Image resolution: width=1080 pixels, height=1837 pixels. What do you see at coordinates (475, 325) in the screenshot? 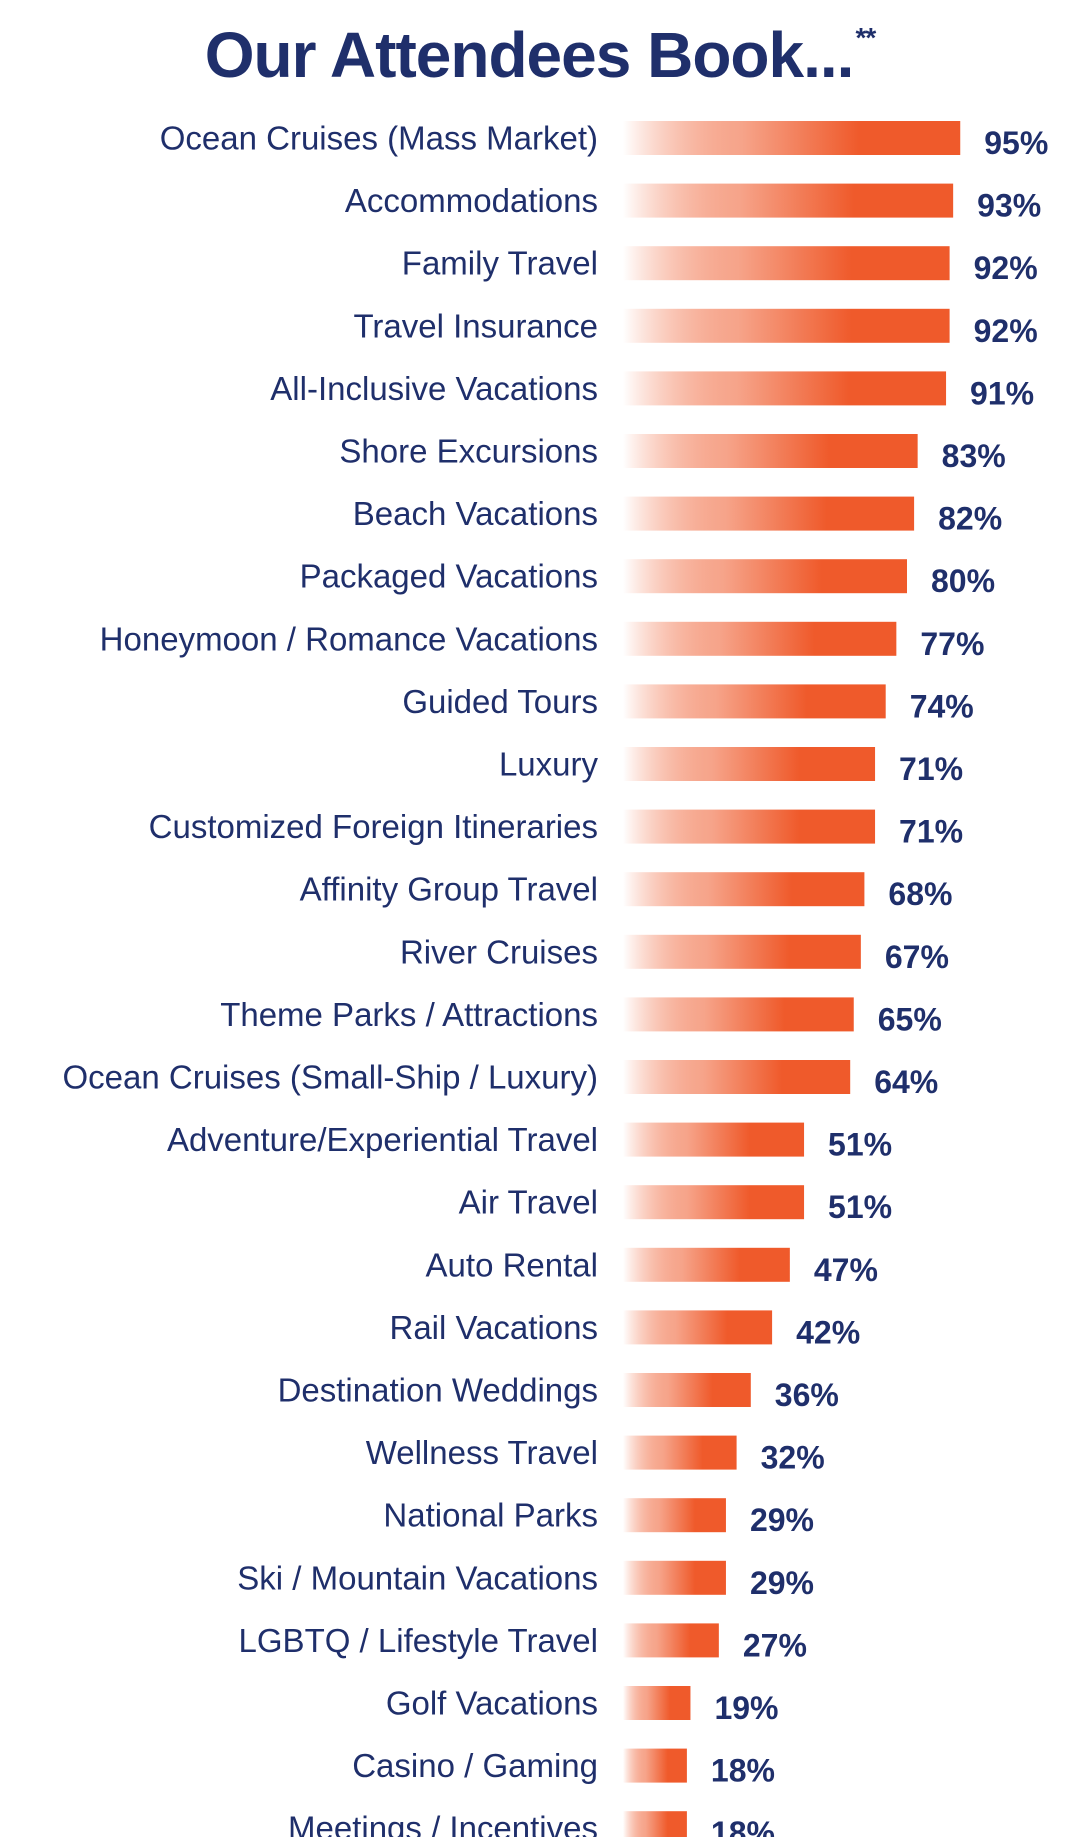
I see `category-label: Travel Insurance` at bounding box center [475, 325].